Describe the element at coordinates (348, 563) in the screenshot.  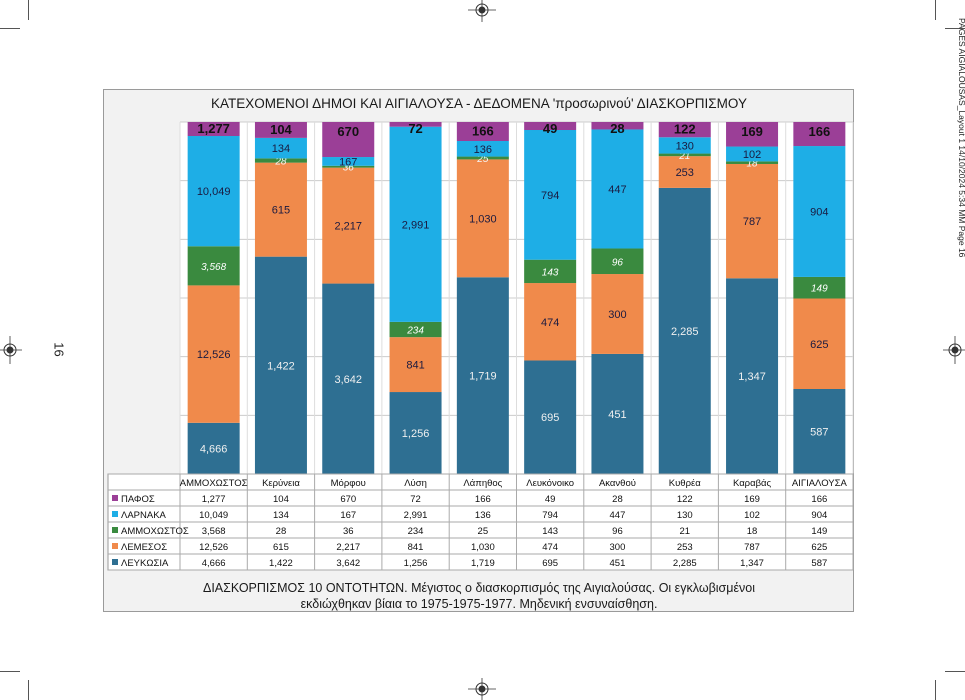
I see `table-cell: 3,642` at that location.